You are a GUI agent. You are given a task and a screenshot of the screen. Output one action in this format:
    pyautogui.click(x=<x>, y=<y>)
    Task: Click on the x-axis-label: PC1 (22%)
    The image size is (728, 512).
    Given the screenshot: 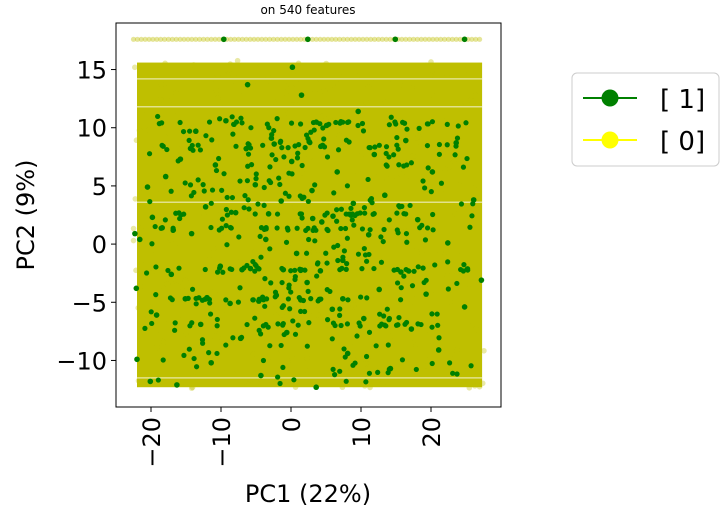 What is the action you would take?
    pyautogui.click(x=308, y=494)
    